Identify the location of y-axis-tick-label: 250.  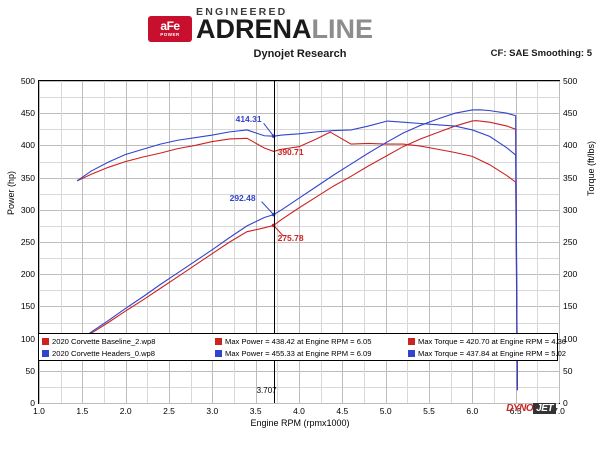
(27, 242).